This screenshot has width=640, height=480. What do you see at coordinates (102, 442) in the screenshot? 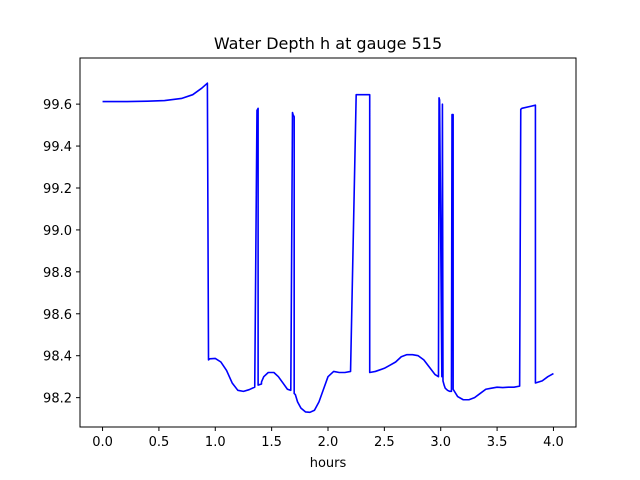
I see `x-tick-label: 0.0` at bounding box center [102, 442].